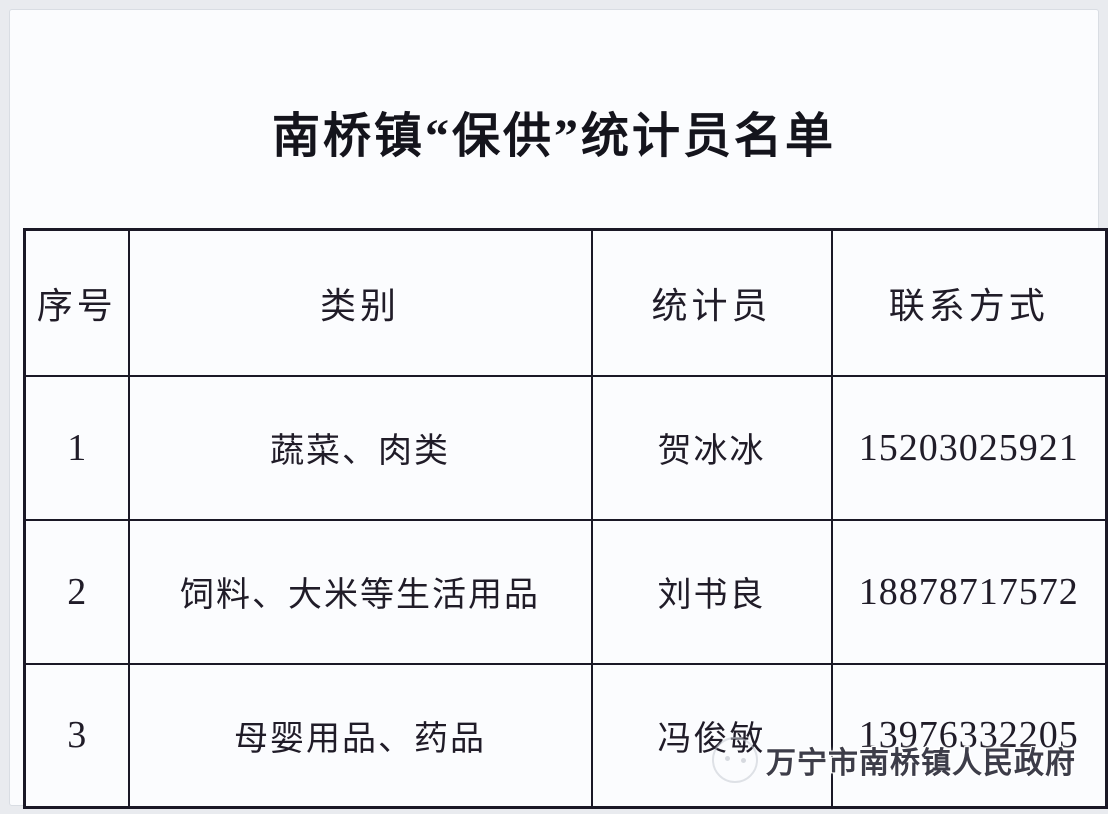 This screenshot has height=814, width=1108. I want to click on statistician-cell: 贺冰冰, so click(711, 447).